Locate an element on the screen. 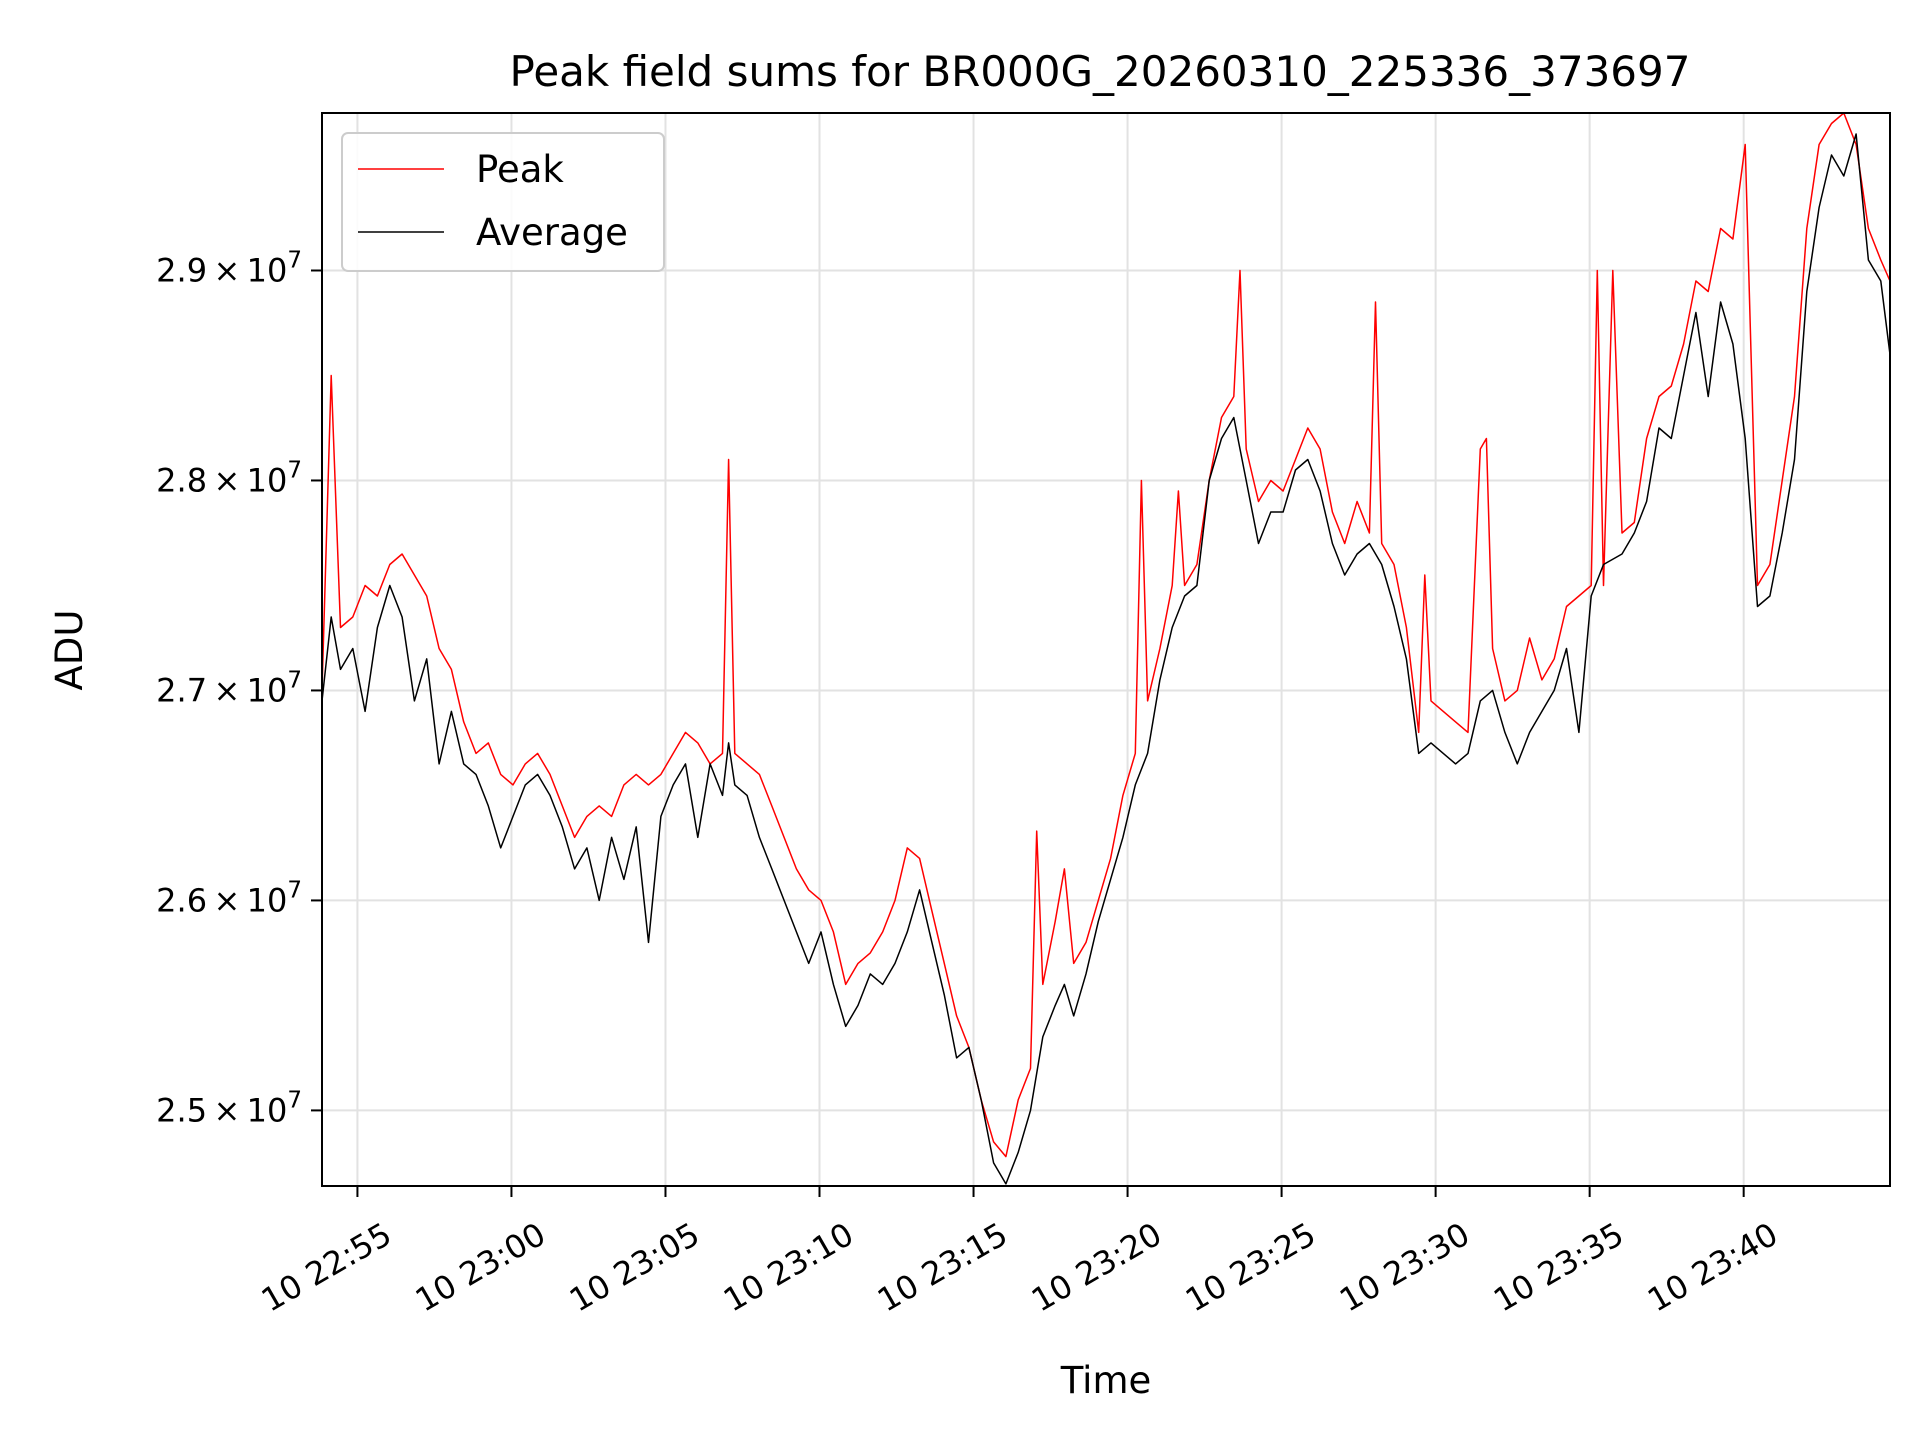 This screenshot has height=1440, width=1920. legend: Peak Average is located at coordinates (503, 202).